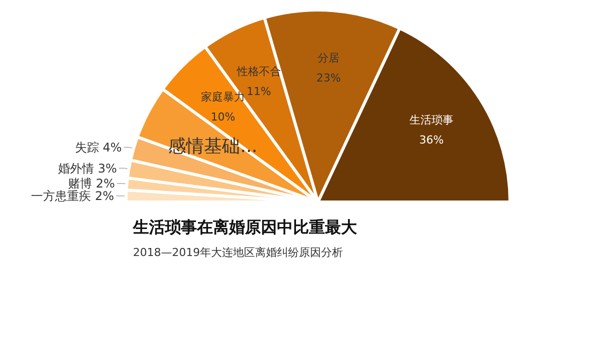 This screenshot has height=339, width=600. What do you see at coordinates (431, 119) in the screenshot?
I see `slice-label: 生活琐事` at bounding box center [431, 119].